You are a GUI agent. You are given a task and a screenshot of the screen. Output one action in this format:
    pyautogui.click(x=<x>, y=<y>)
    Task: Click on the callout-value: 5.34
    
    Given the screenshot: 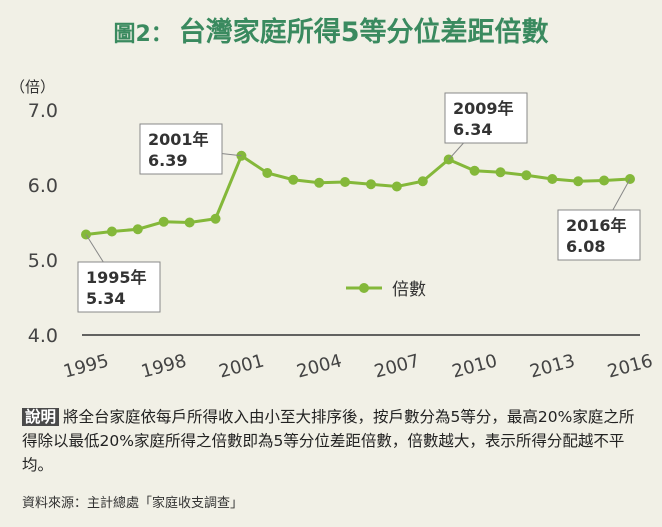 What is the action you would take?
    pyautogui.click(x=105, y=298)
    